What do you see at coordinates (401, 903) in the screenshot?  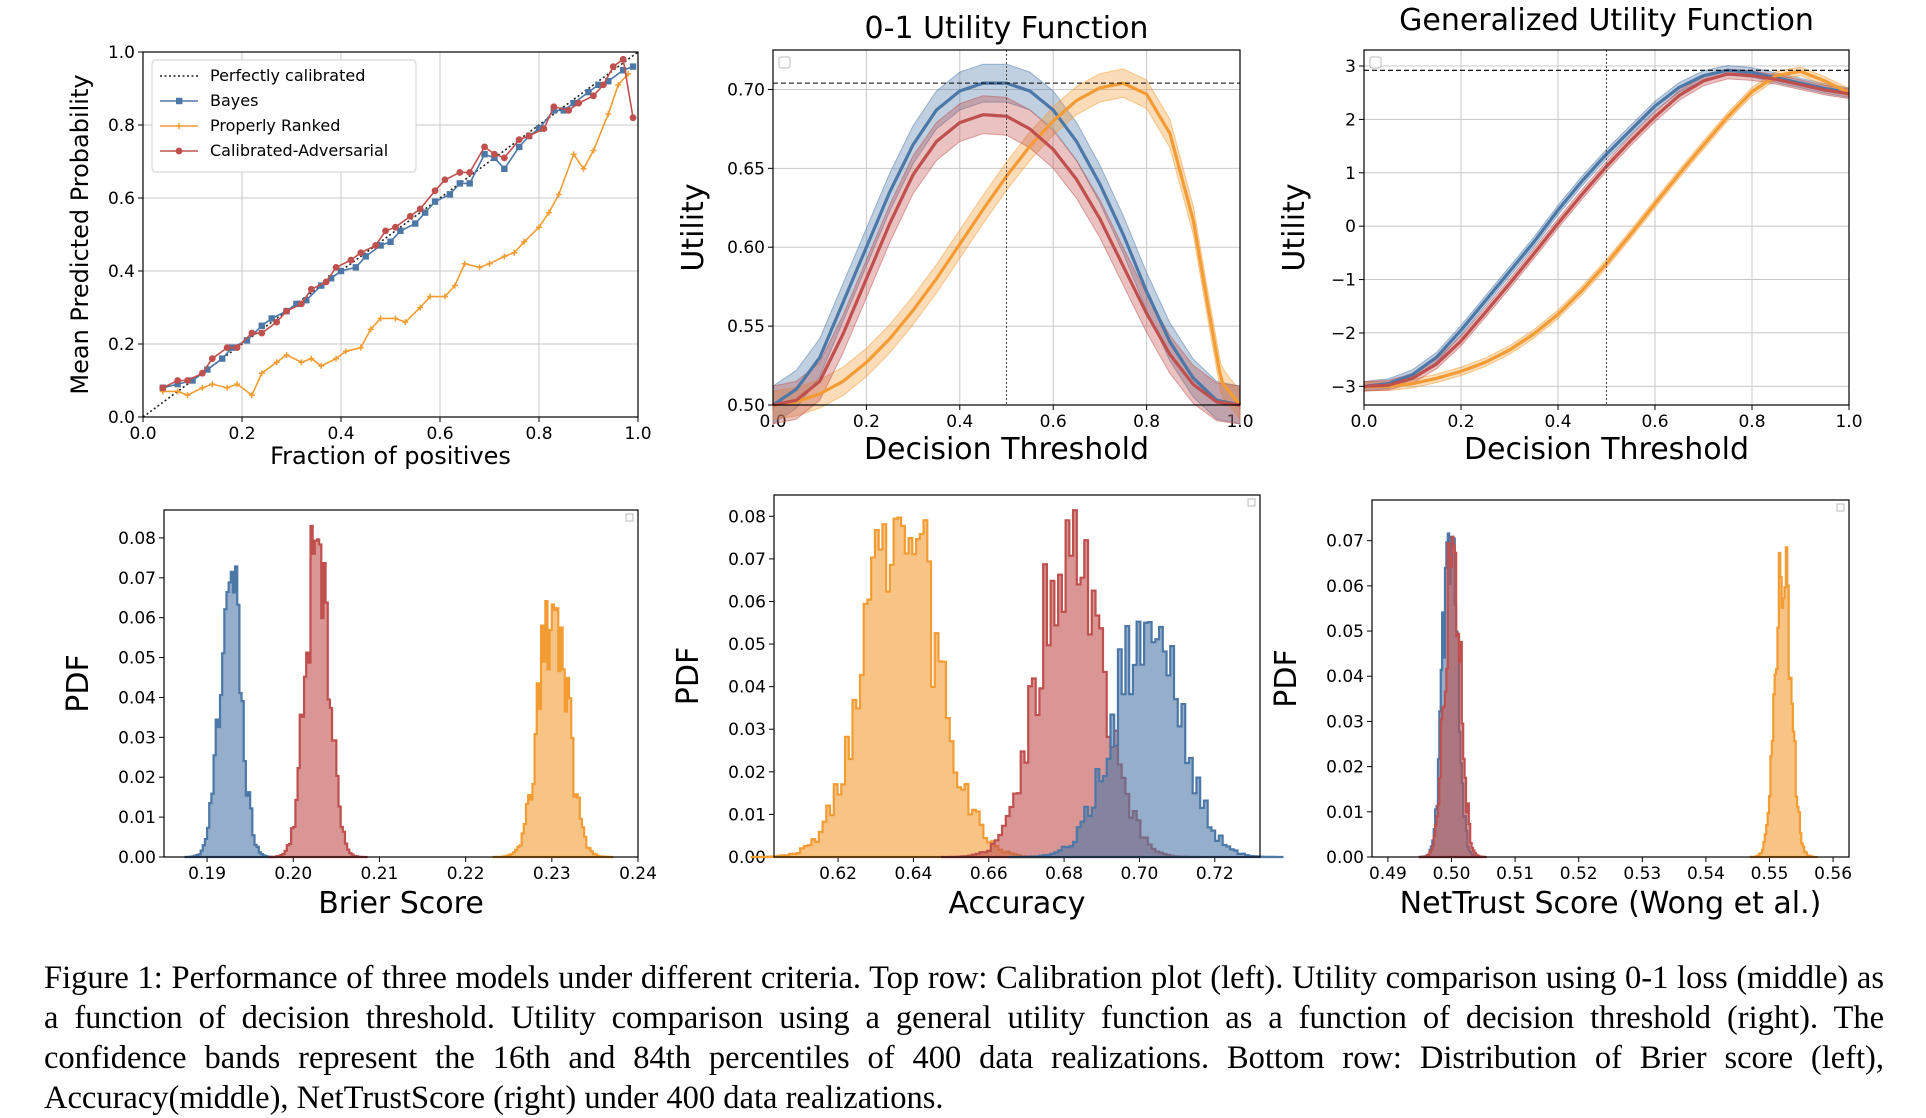 I see `x-axis-label: Brier Score` at bounding box center [401, 903].